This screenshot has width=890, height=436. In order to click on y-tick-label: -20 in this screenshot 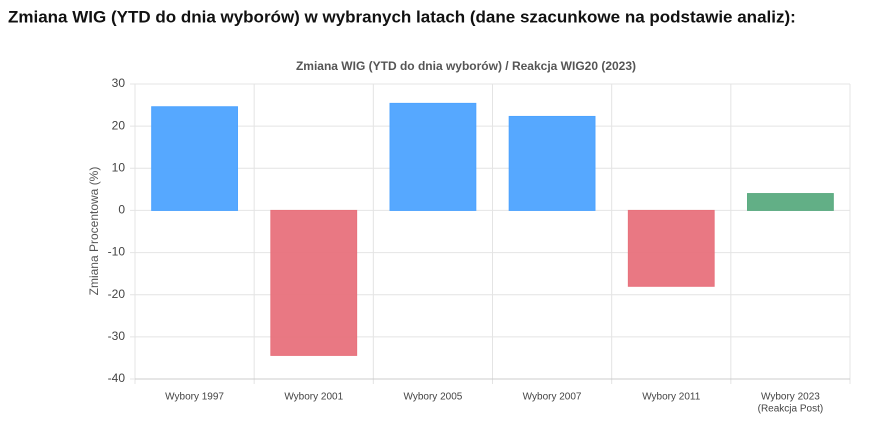, I will do `click(117, 294)`.